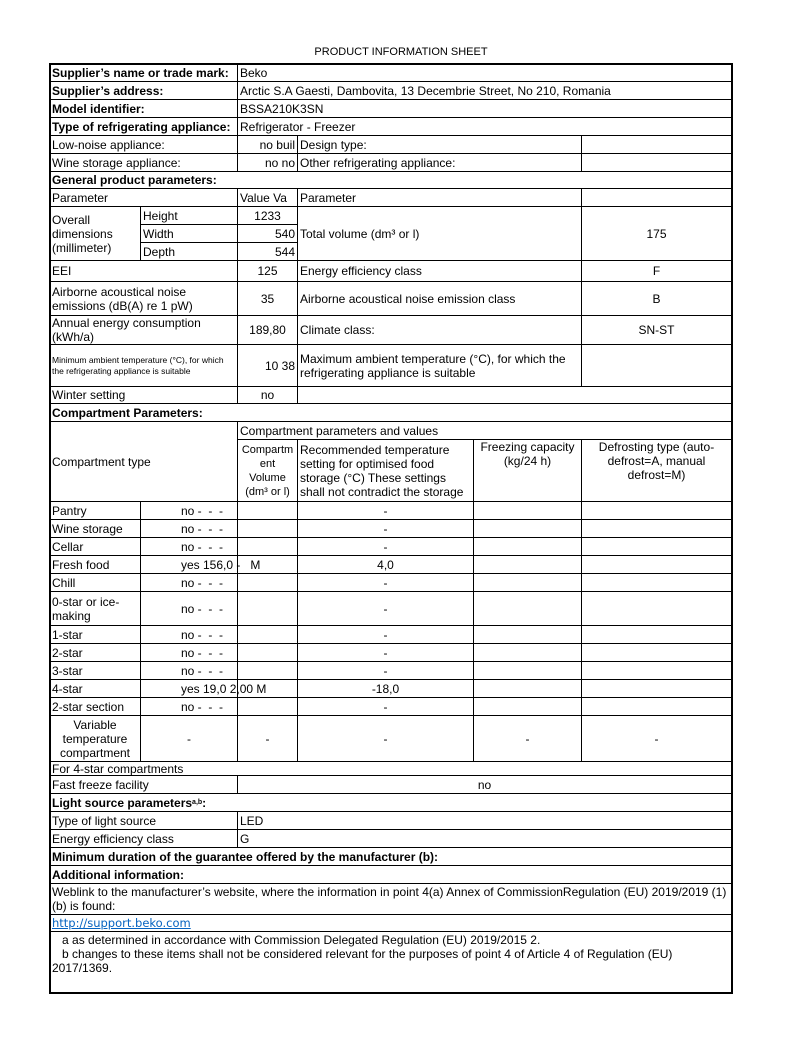 The width and height of the screenshot is (802, 1037). What do you see at coordinates (267, 365) in the screenshot?
I see `ambient-value: 10 38` at bounding box center [267, 365].